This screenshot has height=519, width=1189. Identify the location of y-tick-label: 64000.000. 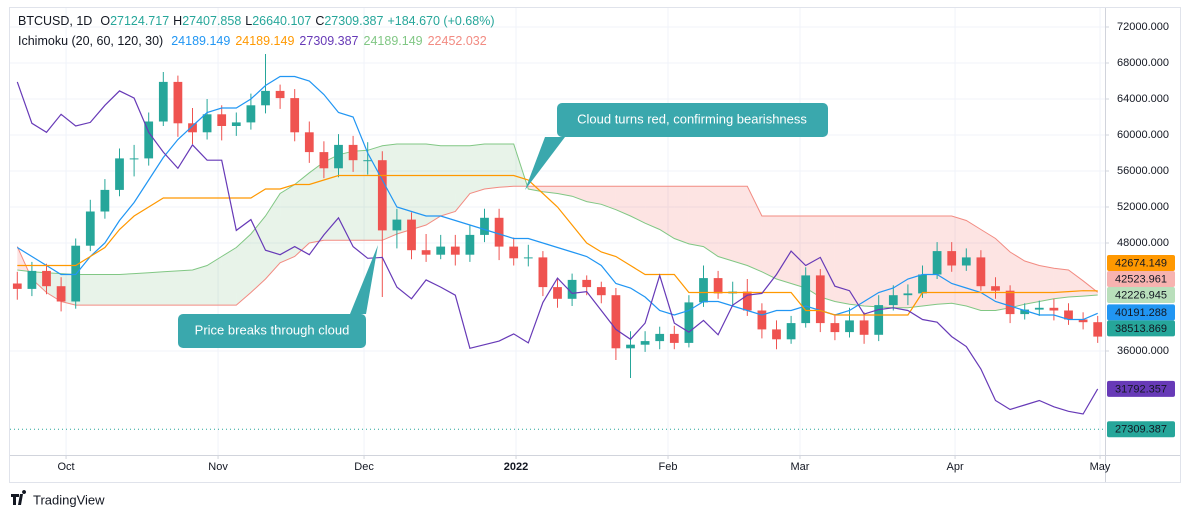
(1143, 99).